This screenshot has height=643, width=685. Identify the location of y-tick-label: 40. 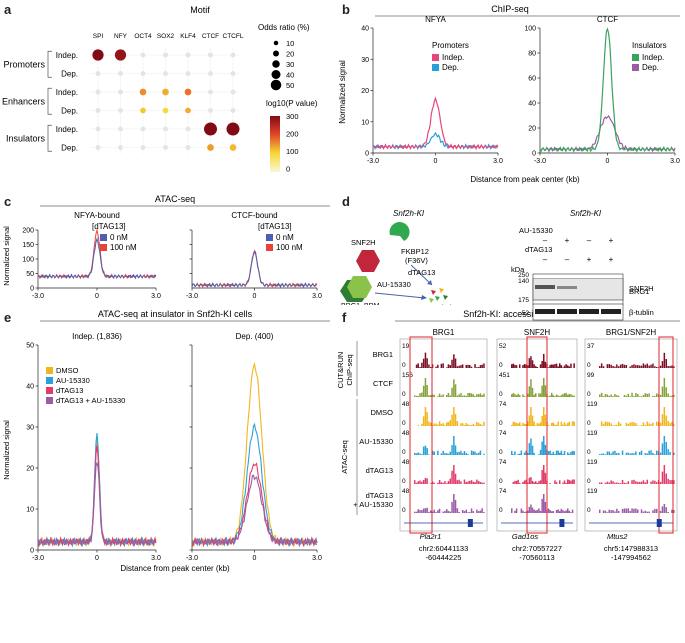
(30, 387).